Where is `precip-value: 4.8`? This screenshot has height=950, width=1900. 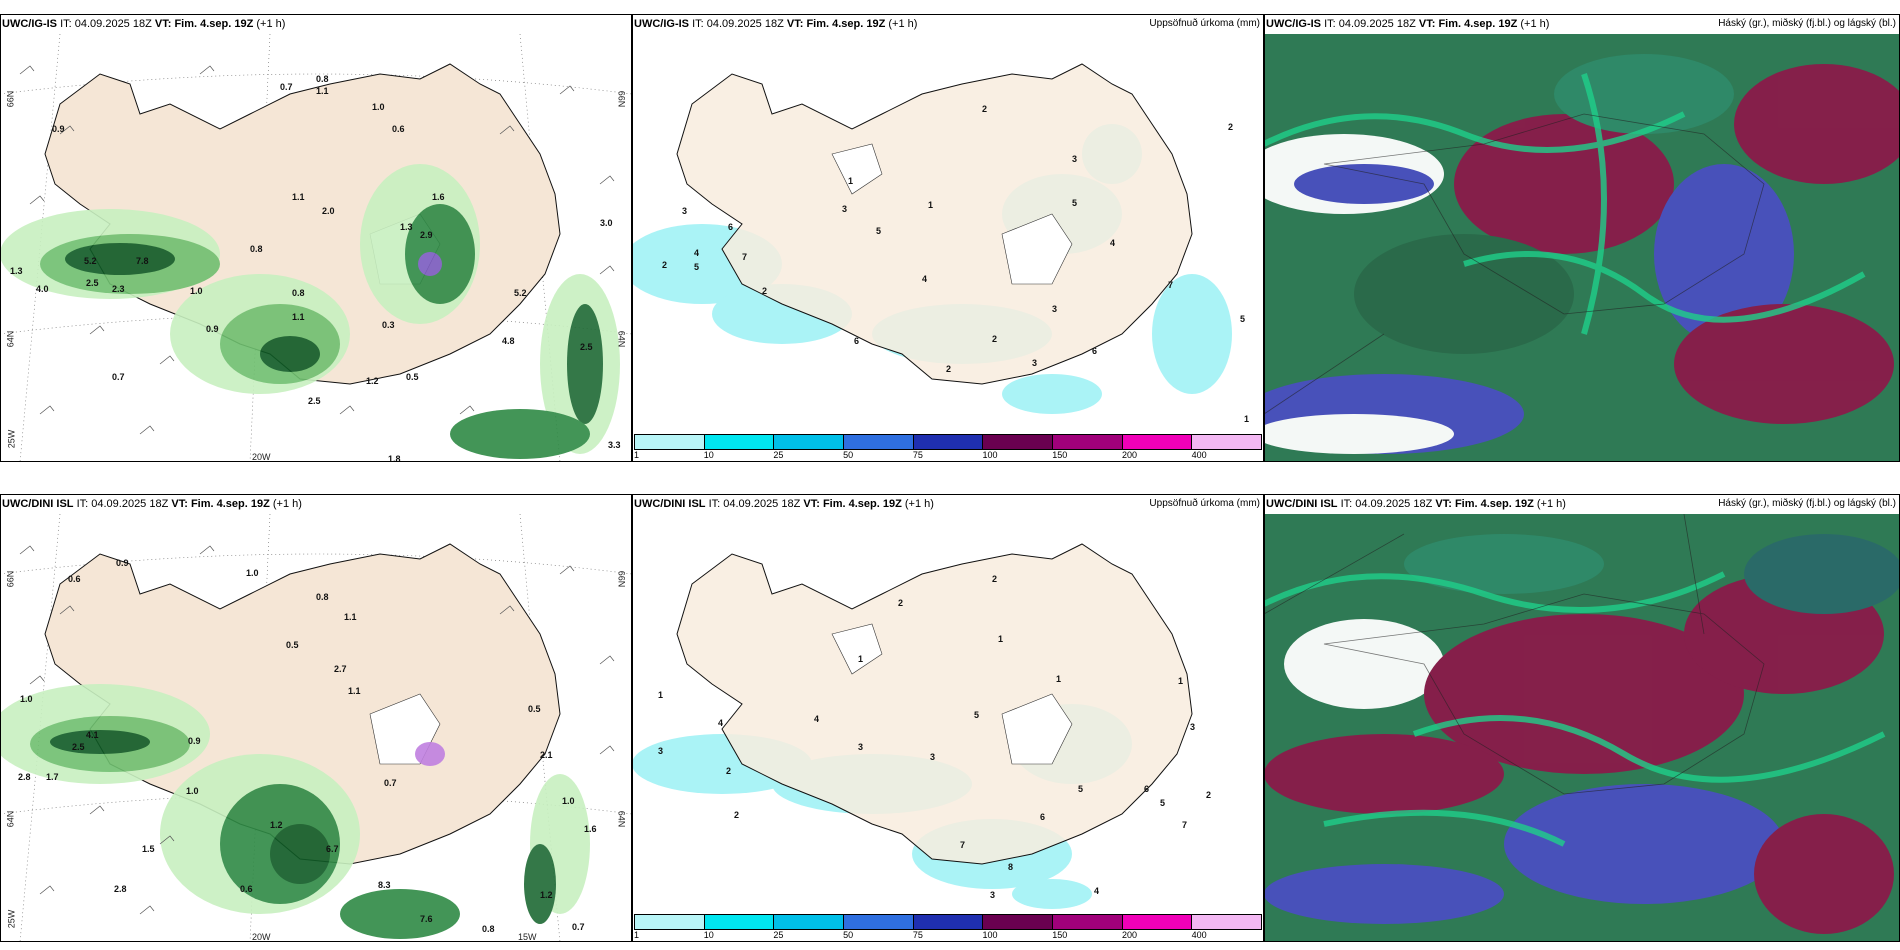
precip-value: 4.8 is located at coordinates (508, 341).